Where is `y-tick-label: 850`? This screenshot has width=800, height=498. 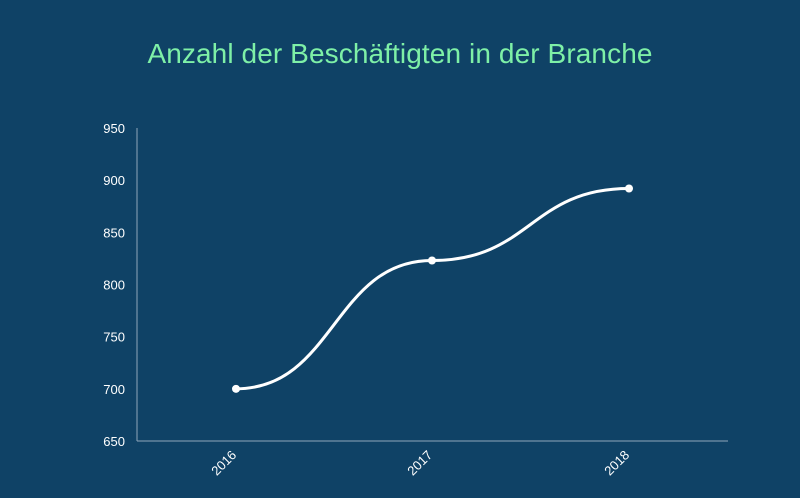 y-tick-label: 850 is located at coordinates (114, 232).